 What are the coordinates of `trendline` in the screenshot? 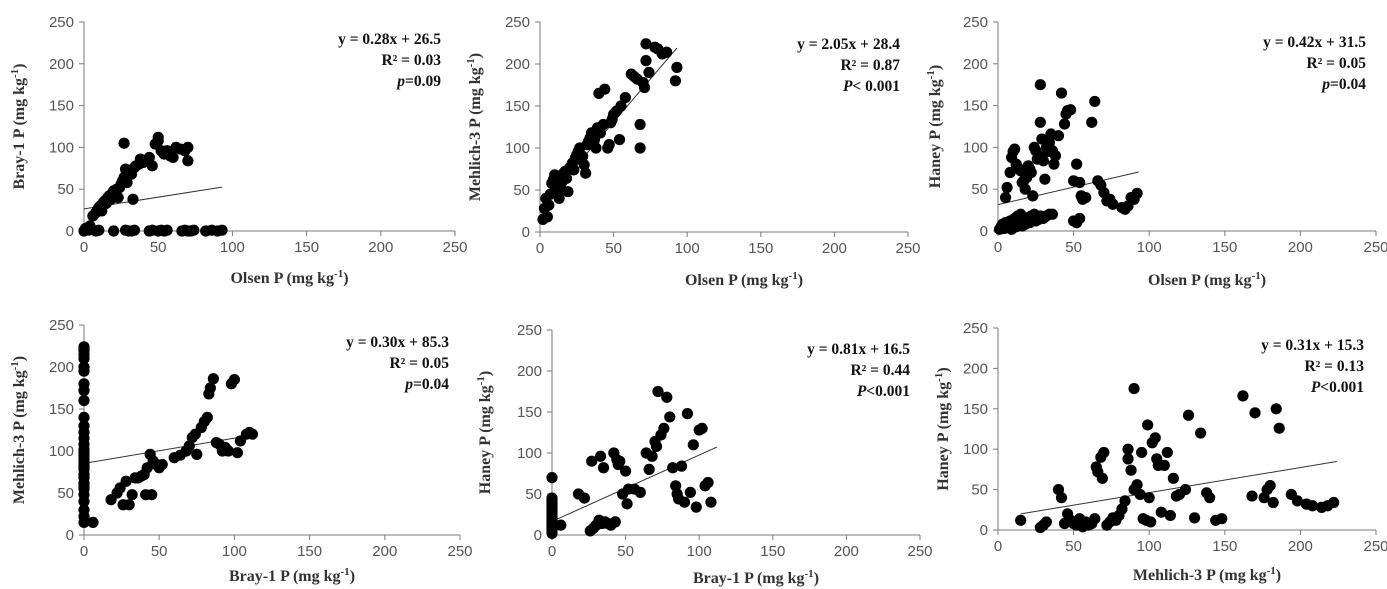 It's located at (1178, 488).